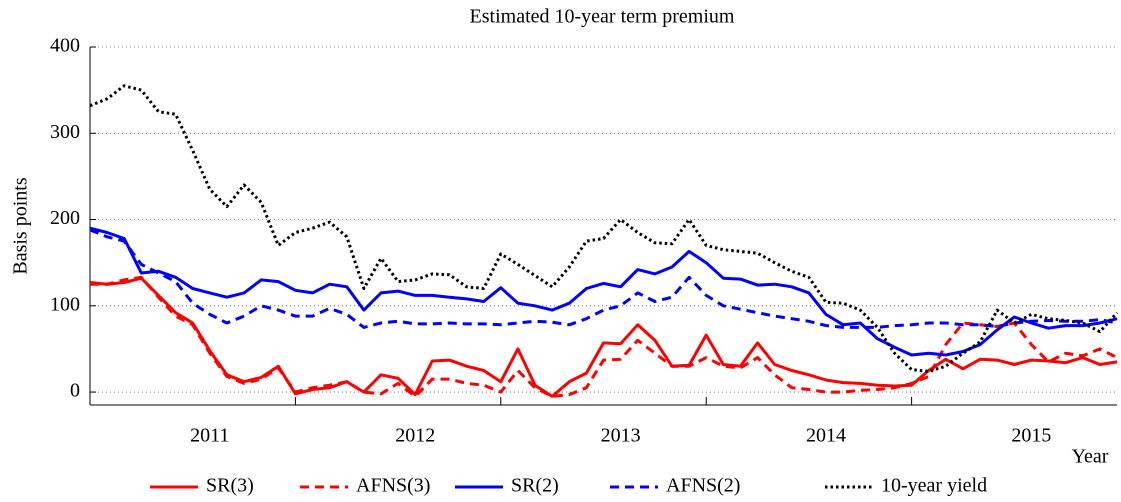 The image size is (1121, 502). What do you see at coordinates (934, 486) in the screenshot?
I see `legend-label: 10-year yield` at bounding box center [934, 486].